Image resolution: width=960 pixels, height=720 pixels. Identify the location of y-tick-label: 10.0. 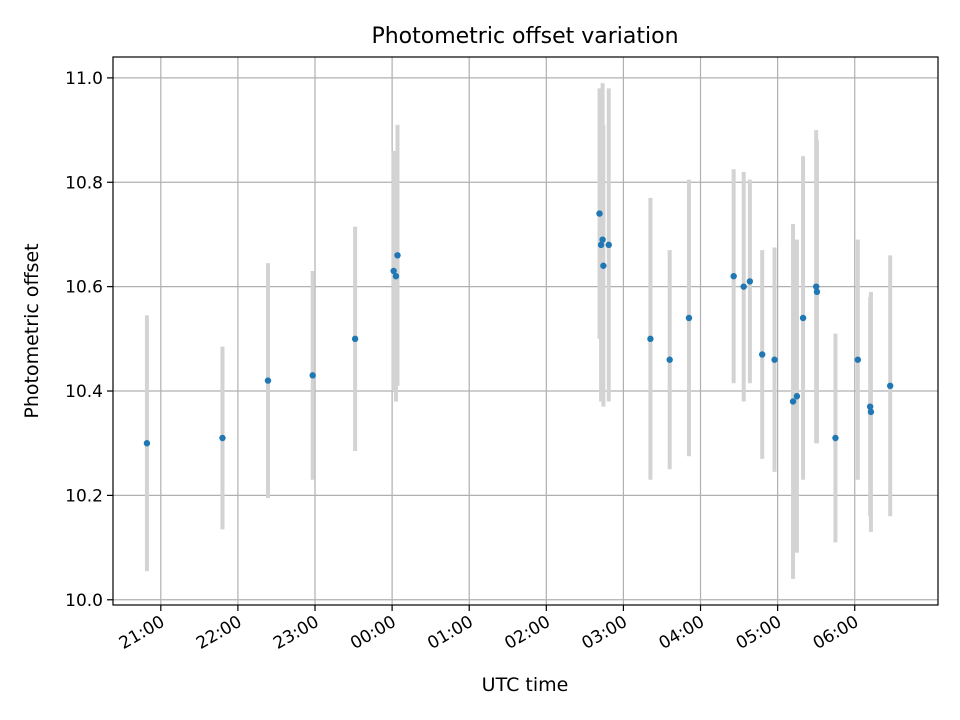
(84, 601).